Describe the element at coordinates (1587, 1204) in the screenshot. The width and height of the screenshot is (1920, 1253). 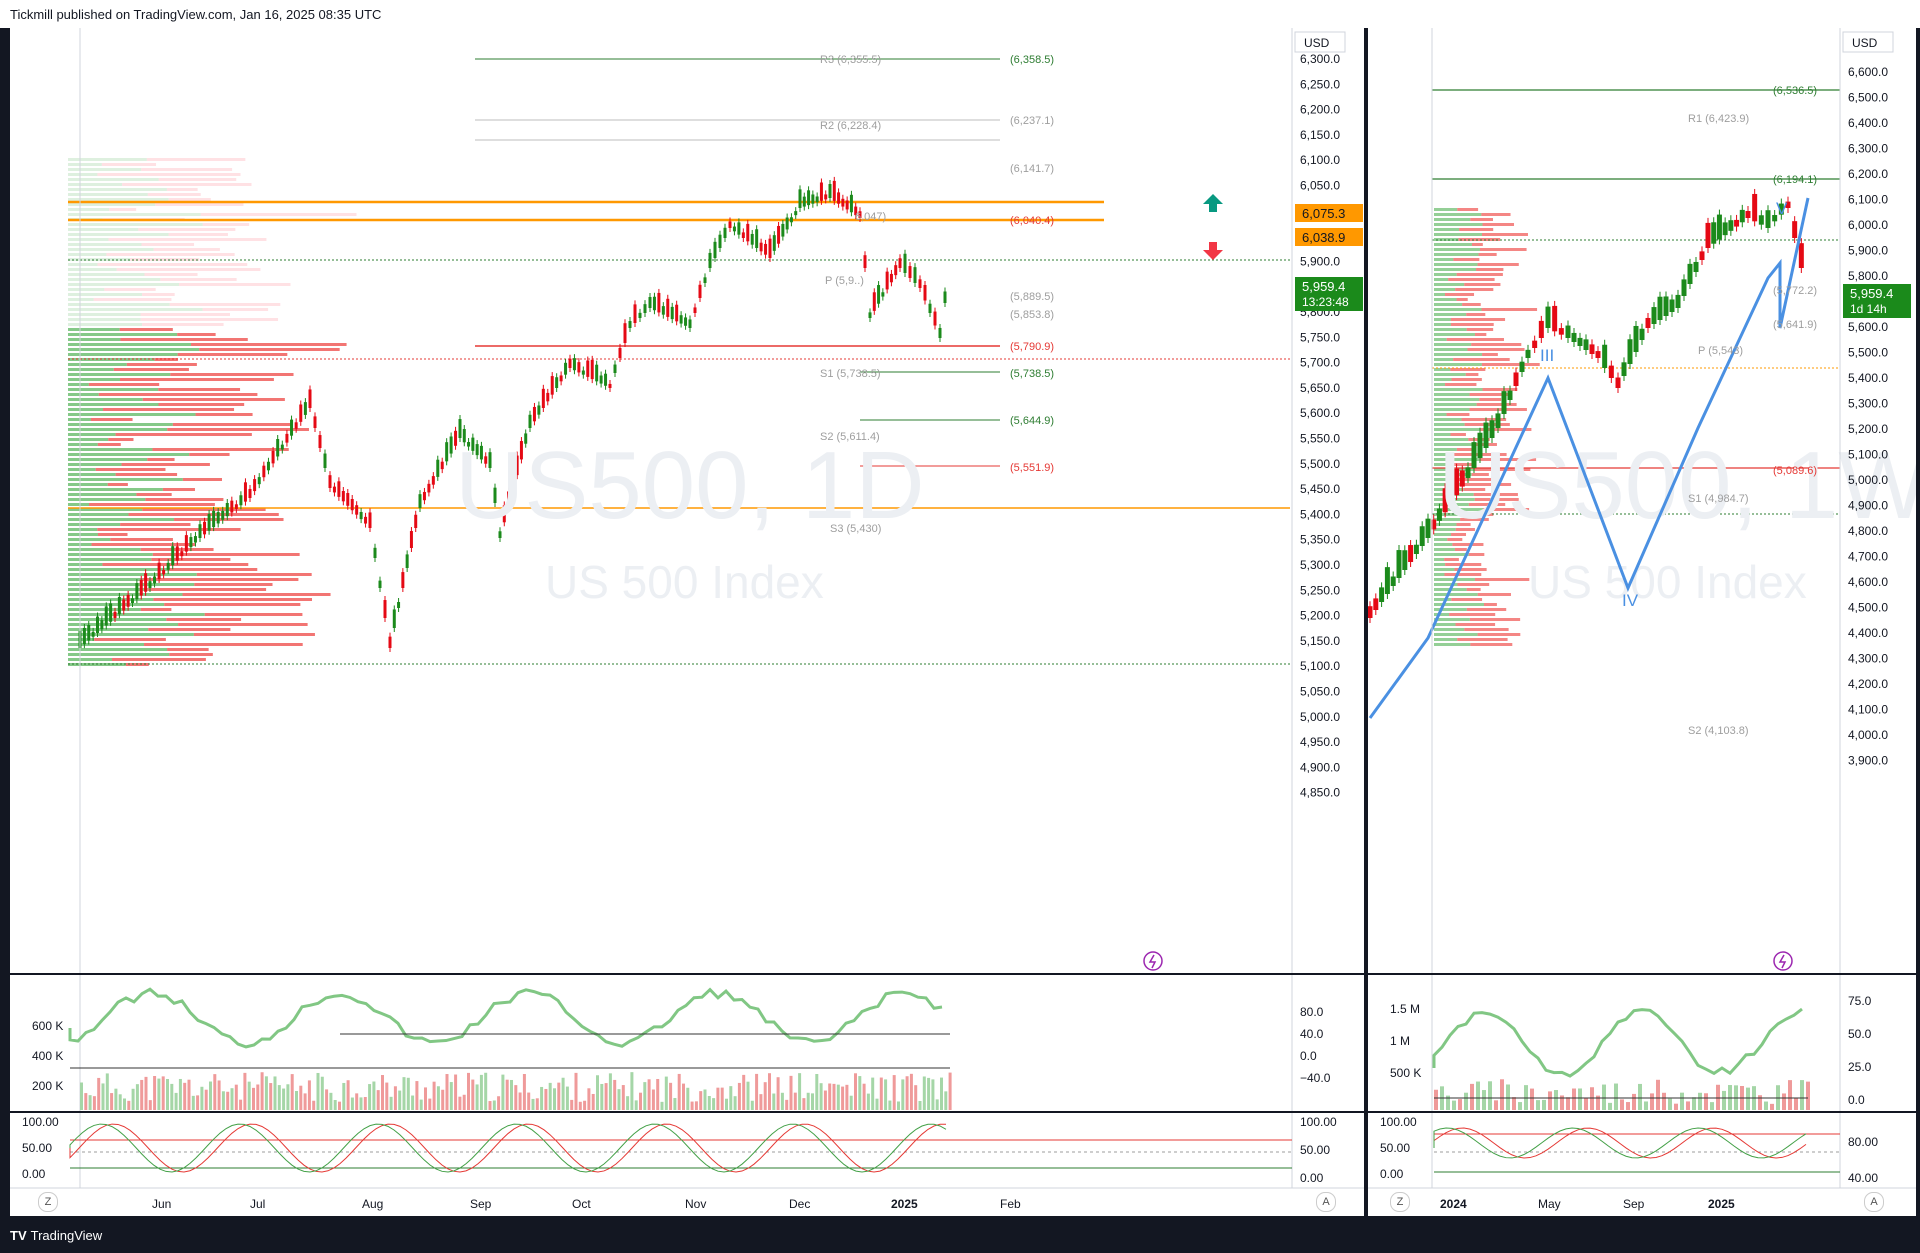
I see `time-axis: 2024 May Sep 2025` at that location.